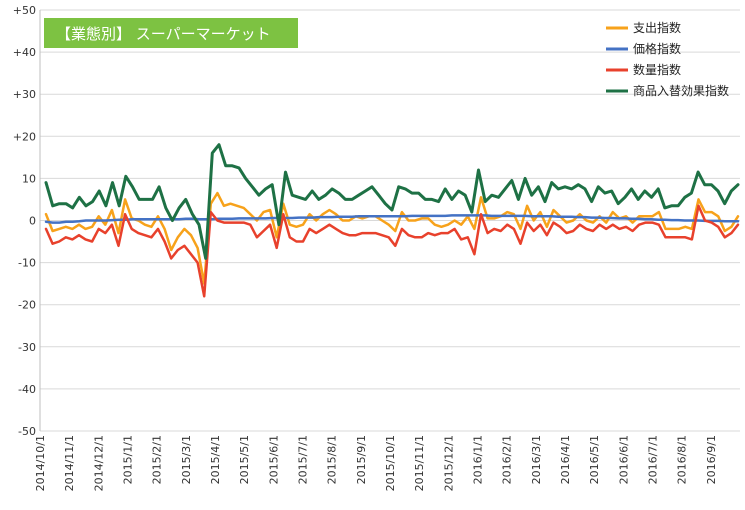 This screenshot has height=510, width=745. Describe the element at coordinates (128, 459) in the screenshot. I see `x-tick-label: 2015/1/1` at that location.